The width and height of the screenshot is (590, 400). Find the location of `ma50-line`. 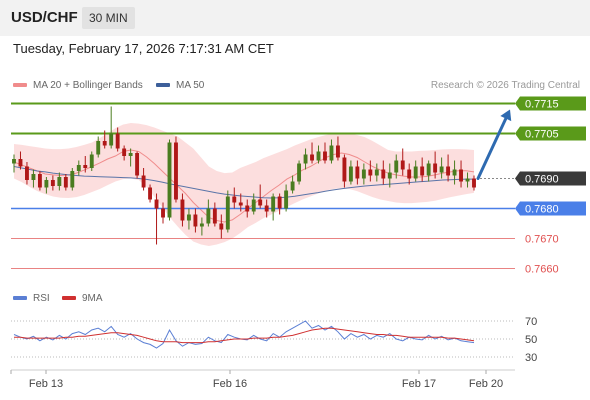

ma50-line is located at coordinates (243, 182).